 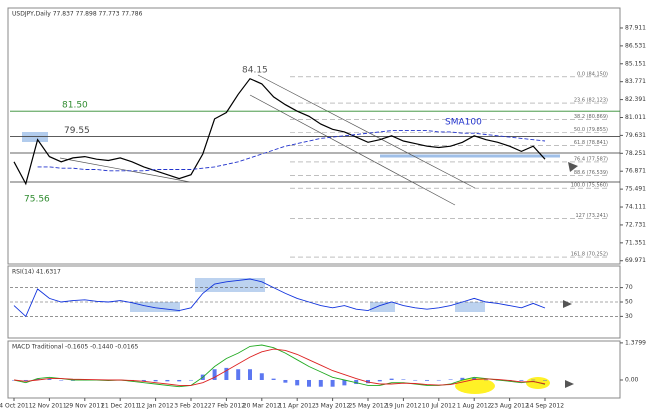 What do you see at coordinates (120, 406) in the screenshot?
I see `x-tick-label: 21 Dec 2011` at bounding box center [120, 406].